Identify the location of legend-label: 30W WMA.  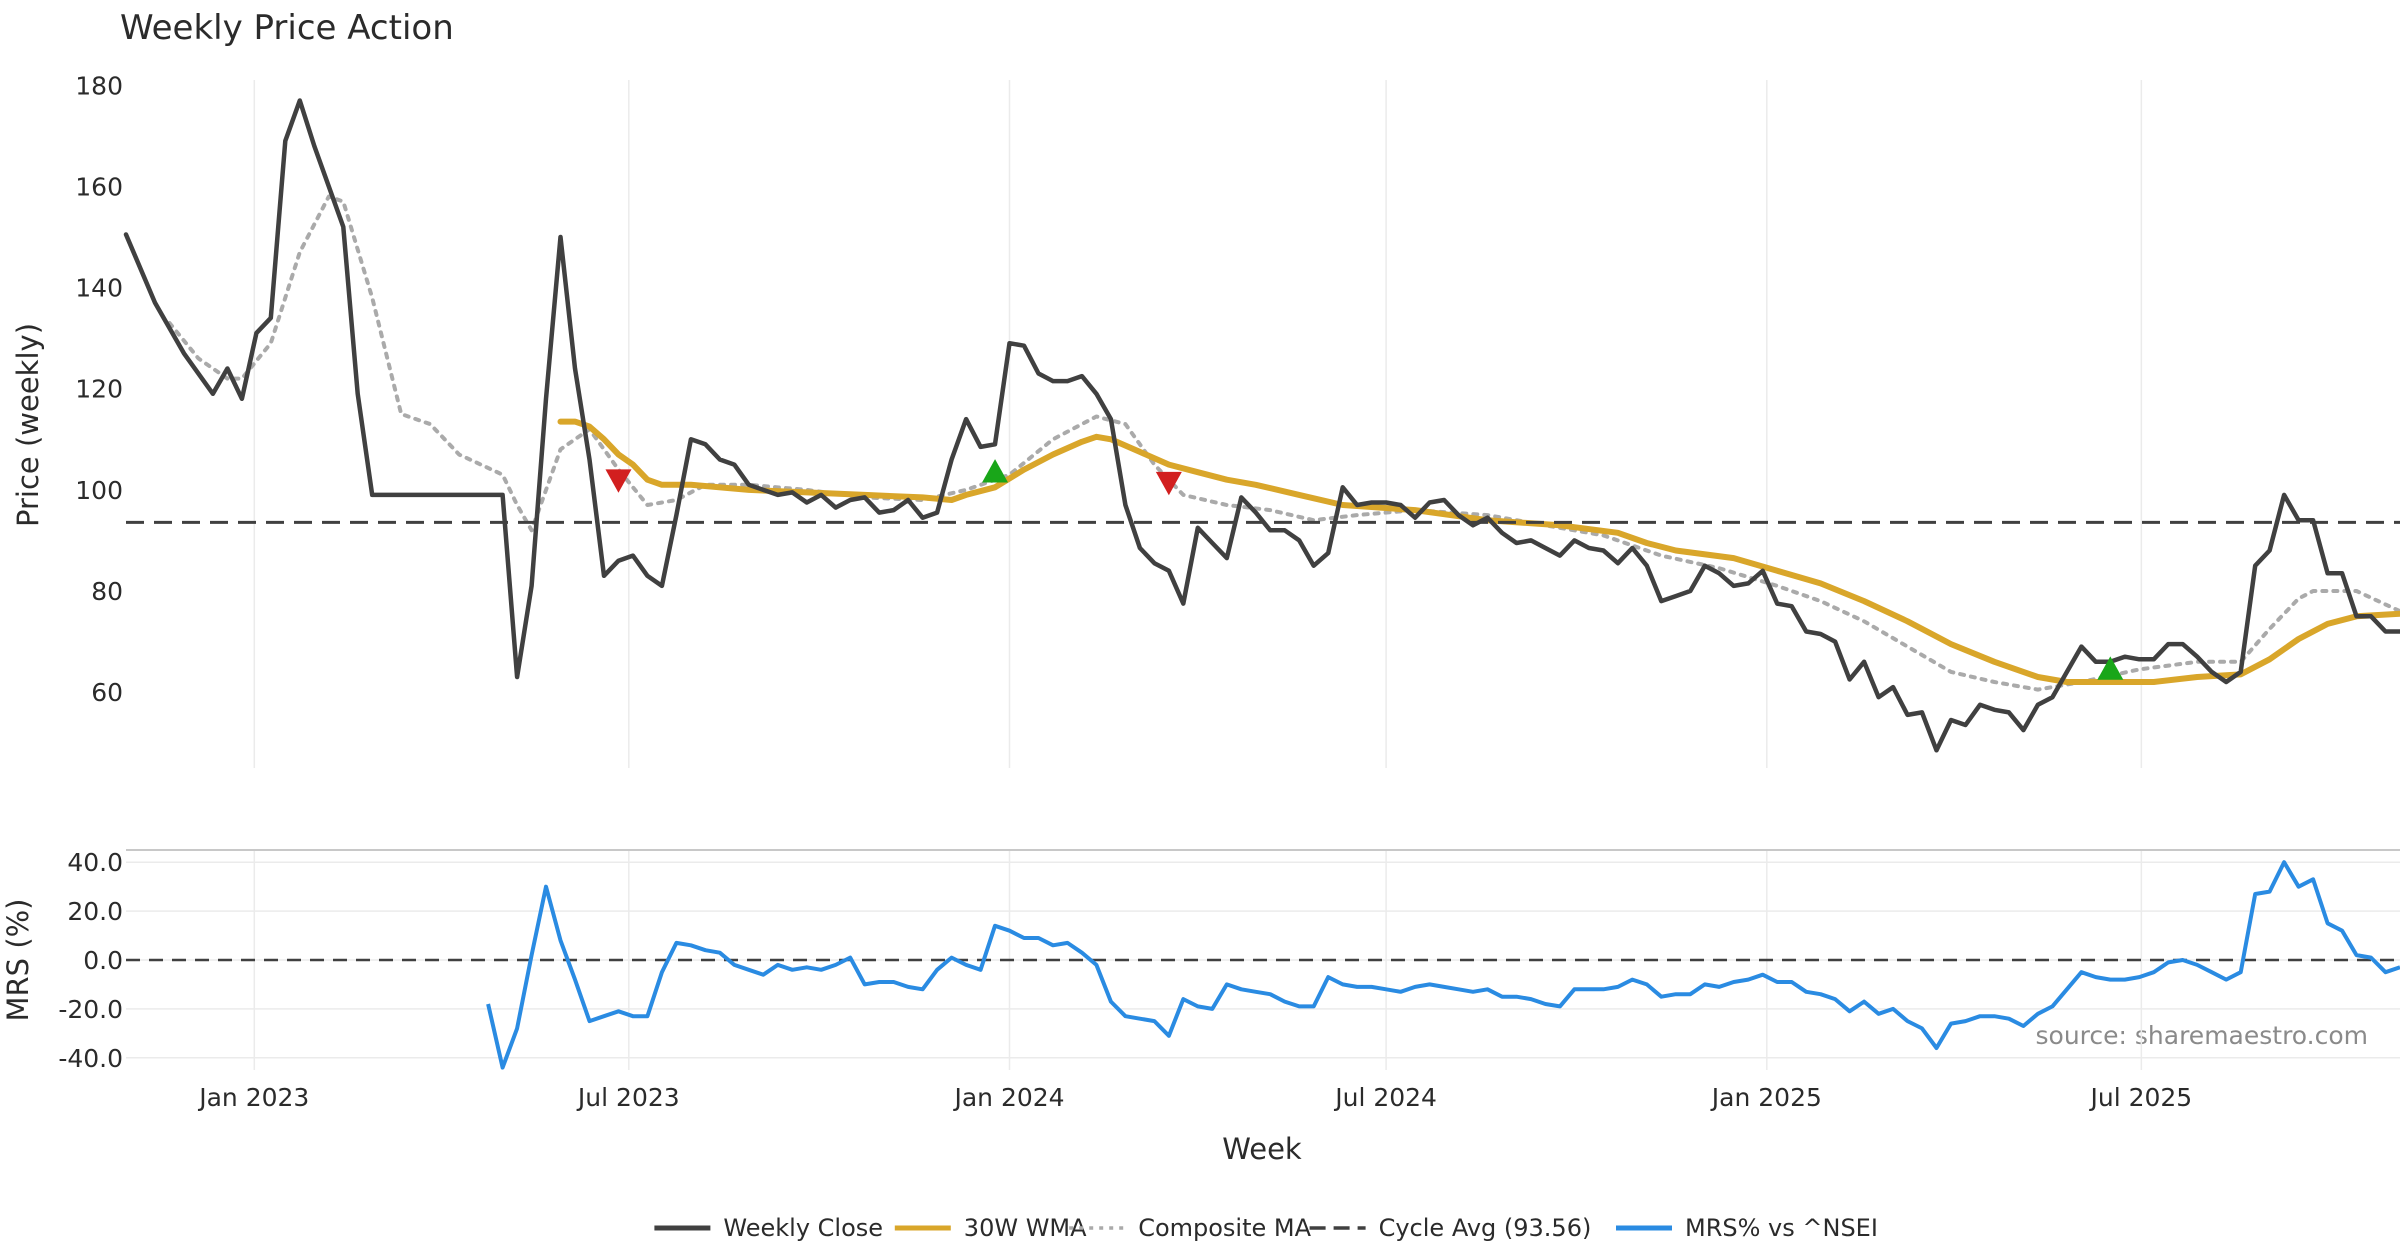
(1025, 1228).